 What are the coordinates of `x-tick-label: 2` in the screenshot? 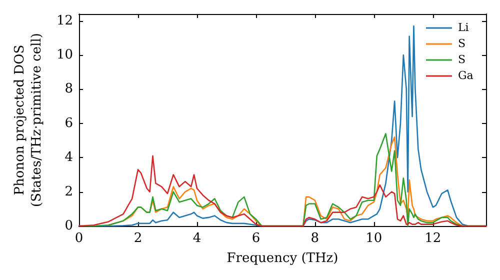 It's located at (138, 238).